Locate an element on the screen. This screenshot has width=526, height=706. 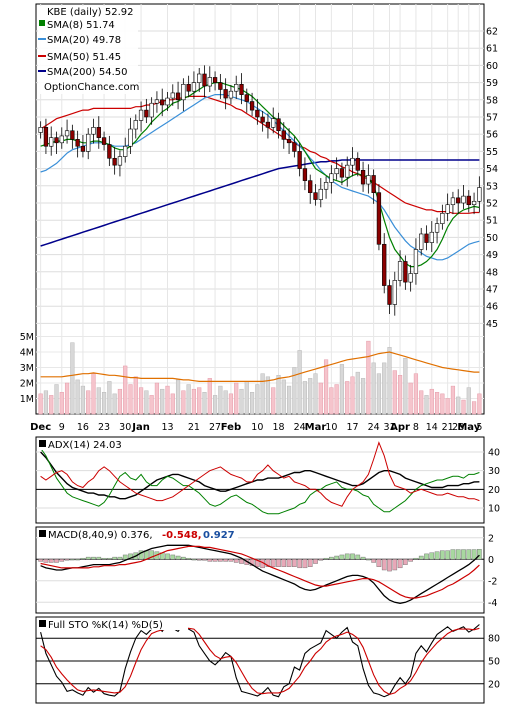
macd-legend-signal: -0.548, is located at coordinates (182, 535).